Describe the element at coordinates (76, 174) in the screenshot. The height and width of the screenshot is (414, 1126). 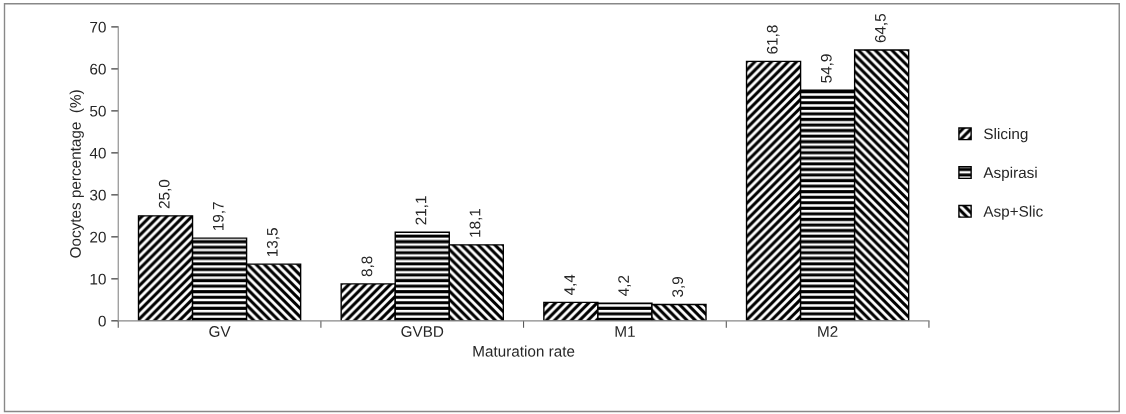
I see `y-axis-title: Oocytes percentage (%)` at that location.